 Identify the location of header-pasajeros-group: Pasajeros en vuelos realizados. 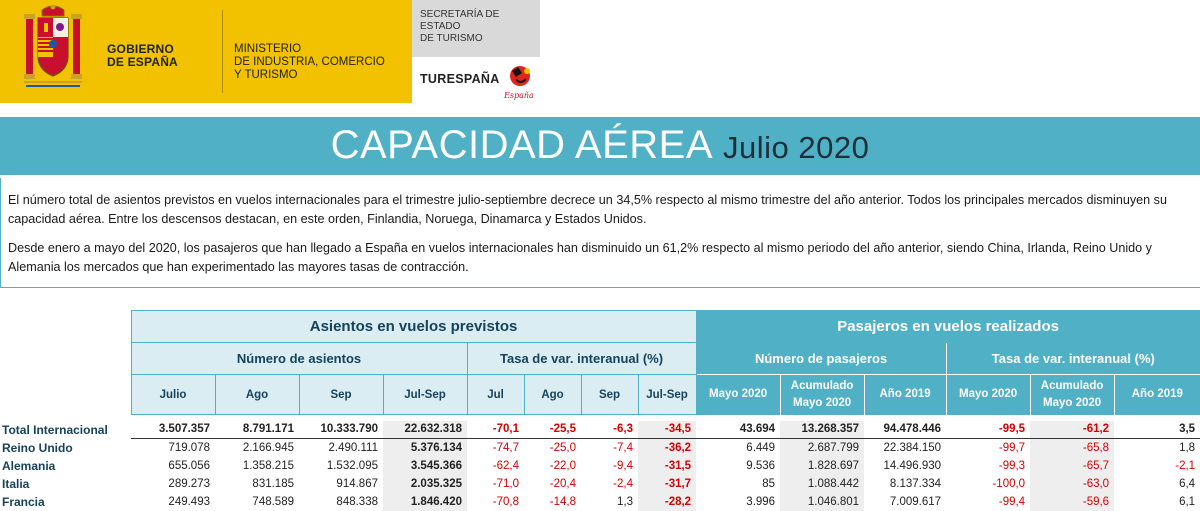
(947, 326).